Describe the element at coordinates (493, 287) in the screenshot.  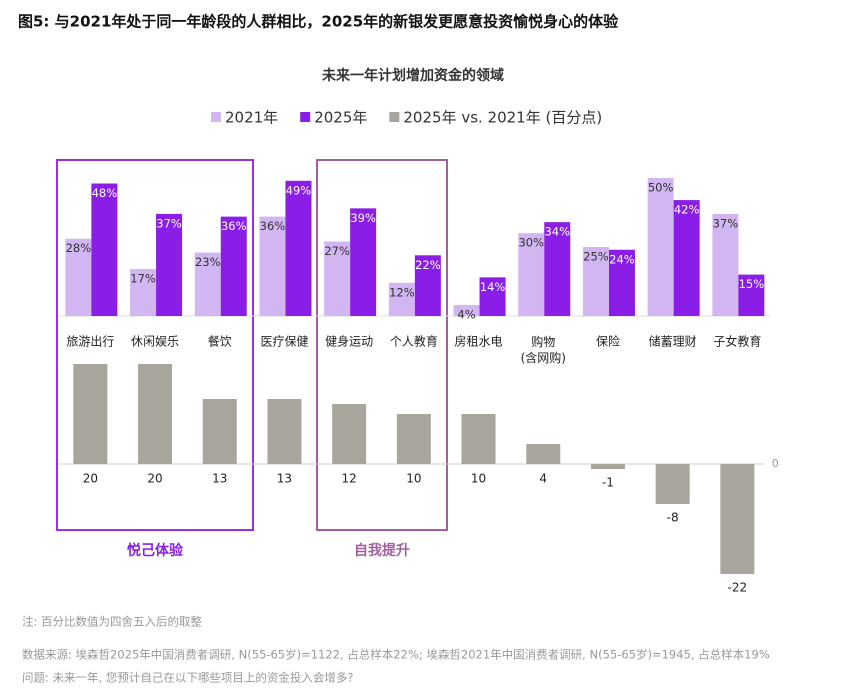
I see `value-label: 14%` at that location.